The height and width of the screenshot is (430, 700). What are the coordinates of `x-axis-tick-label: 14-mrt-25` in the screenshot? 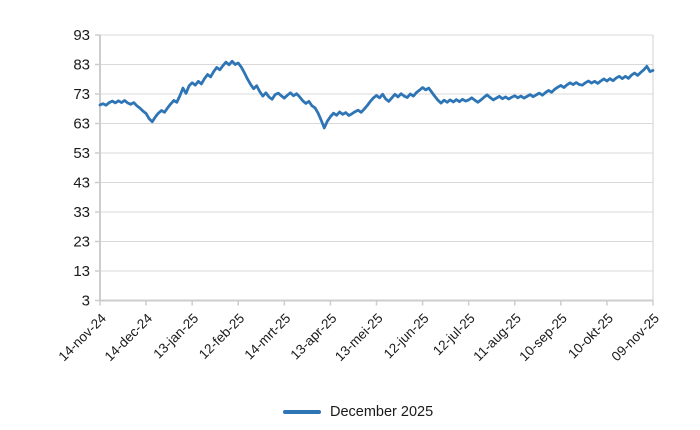 It's located at (267, 337).